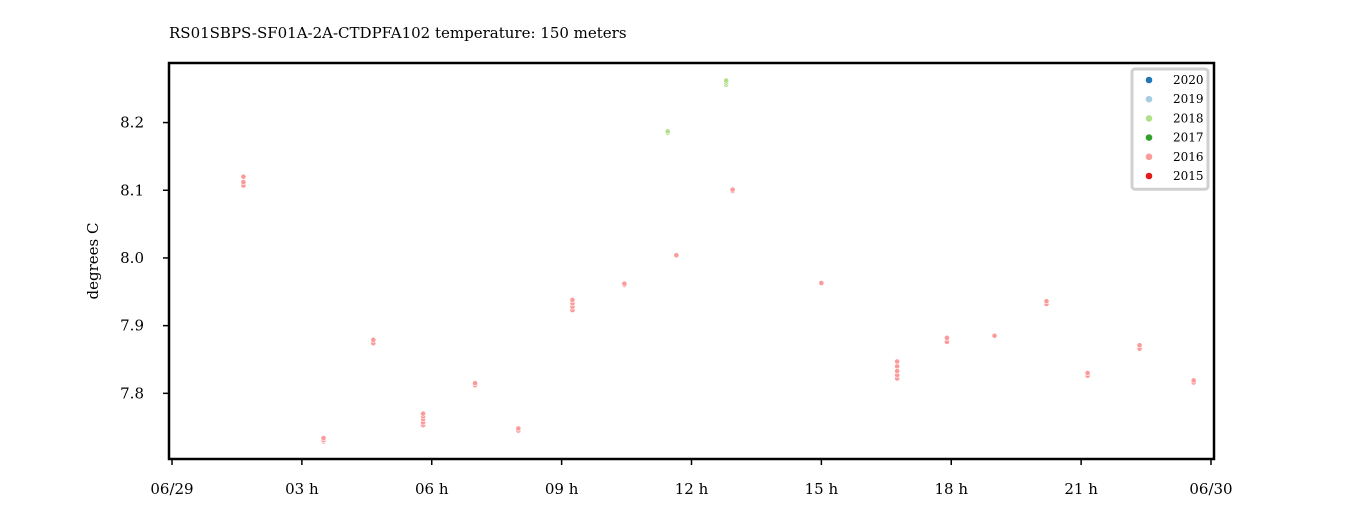 This screenshot has height=525, width=1350. Describe the element at coordinates (93, 261) in the screenshot. I see `y-axis-label: degrees C` at that location.